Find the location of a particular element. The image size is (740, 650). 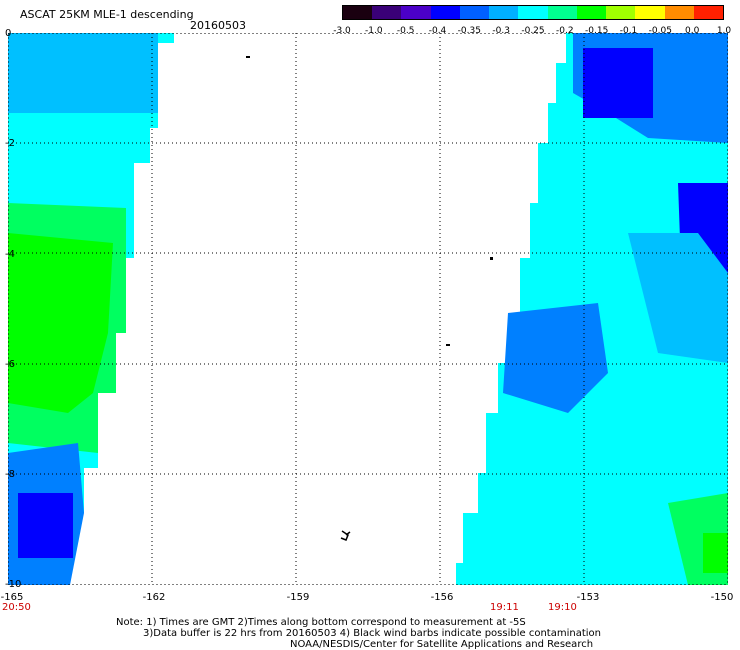

color-scale-label: -0.5 is located at coordinates (405, 31).